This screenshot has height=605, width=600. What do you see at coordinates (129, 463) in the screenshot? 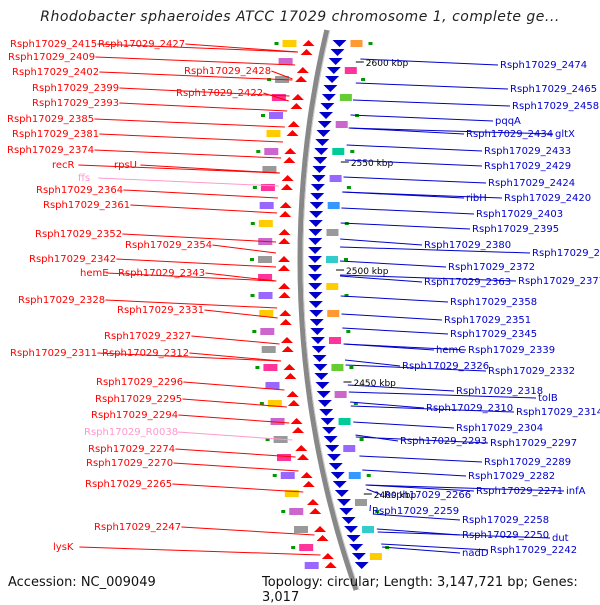
I see `left-gene-label: Rsph17029_2270` at bounding box center [129, 463].